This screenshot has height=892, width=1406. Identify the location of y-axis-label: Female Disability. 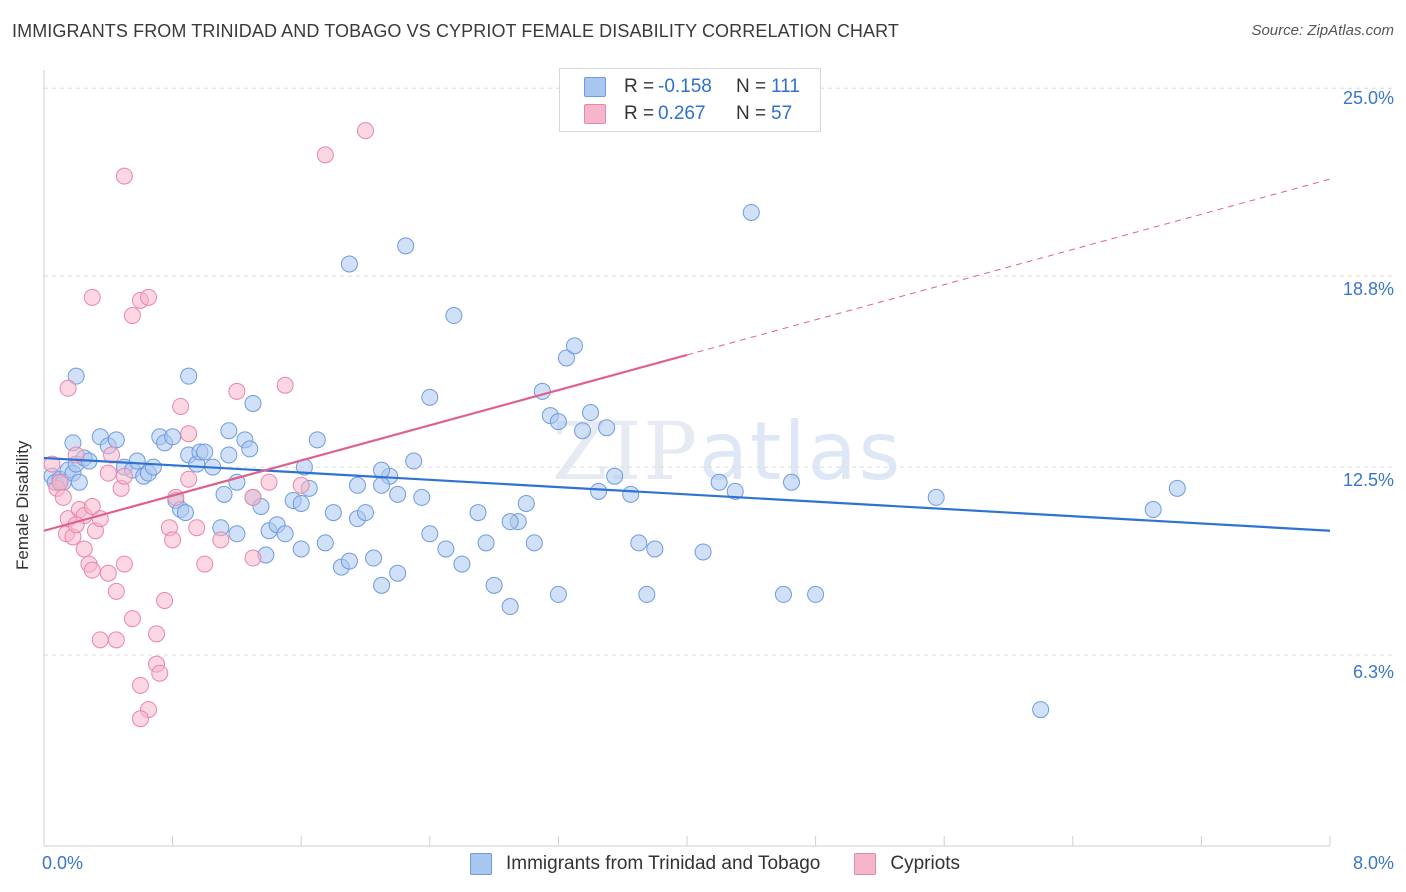
(22, 505).